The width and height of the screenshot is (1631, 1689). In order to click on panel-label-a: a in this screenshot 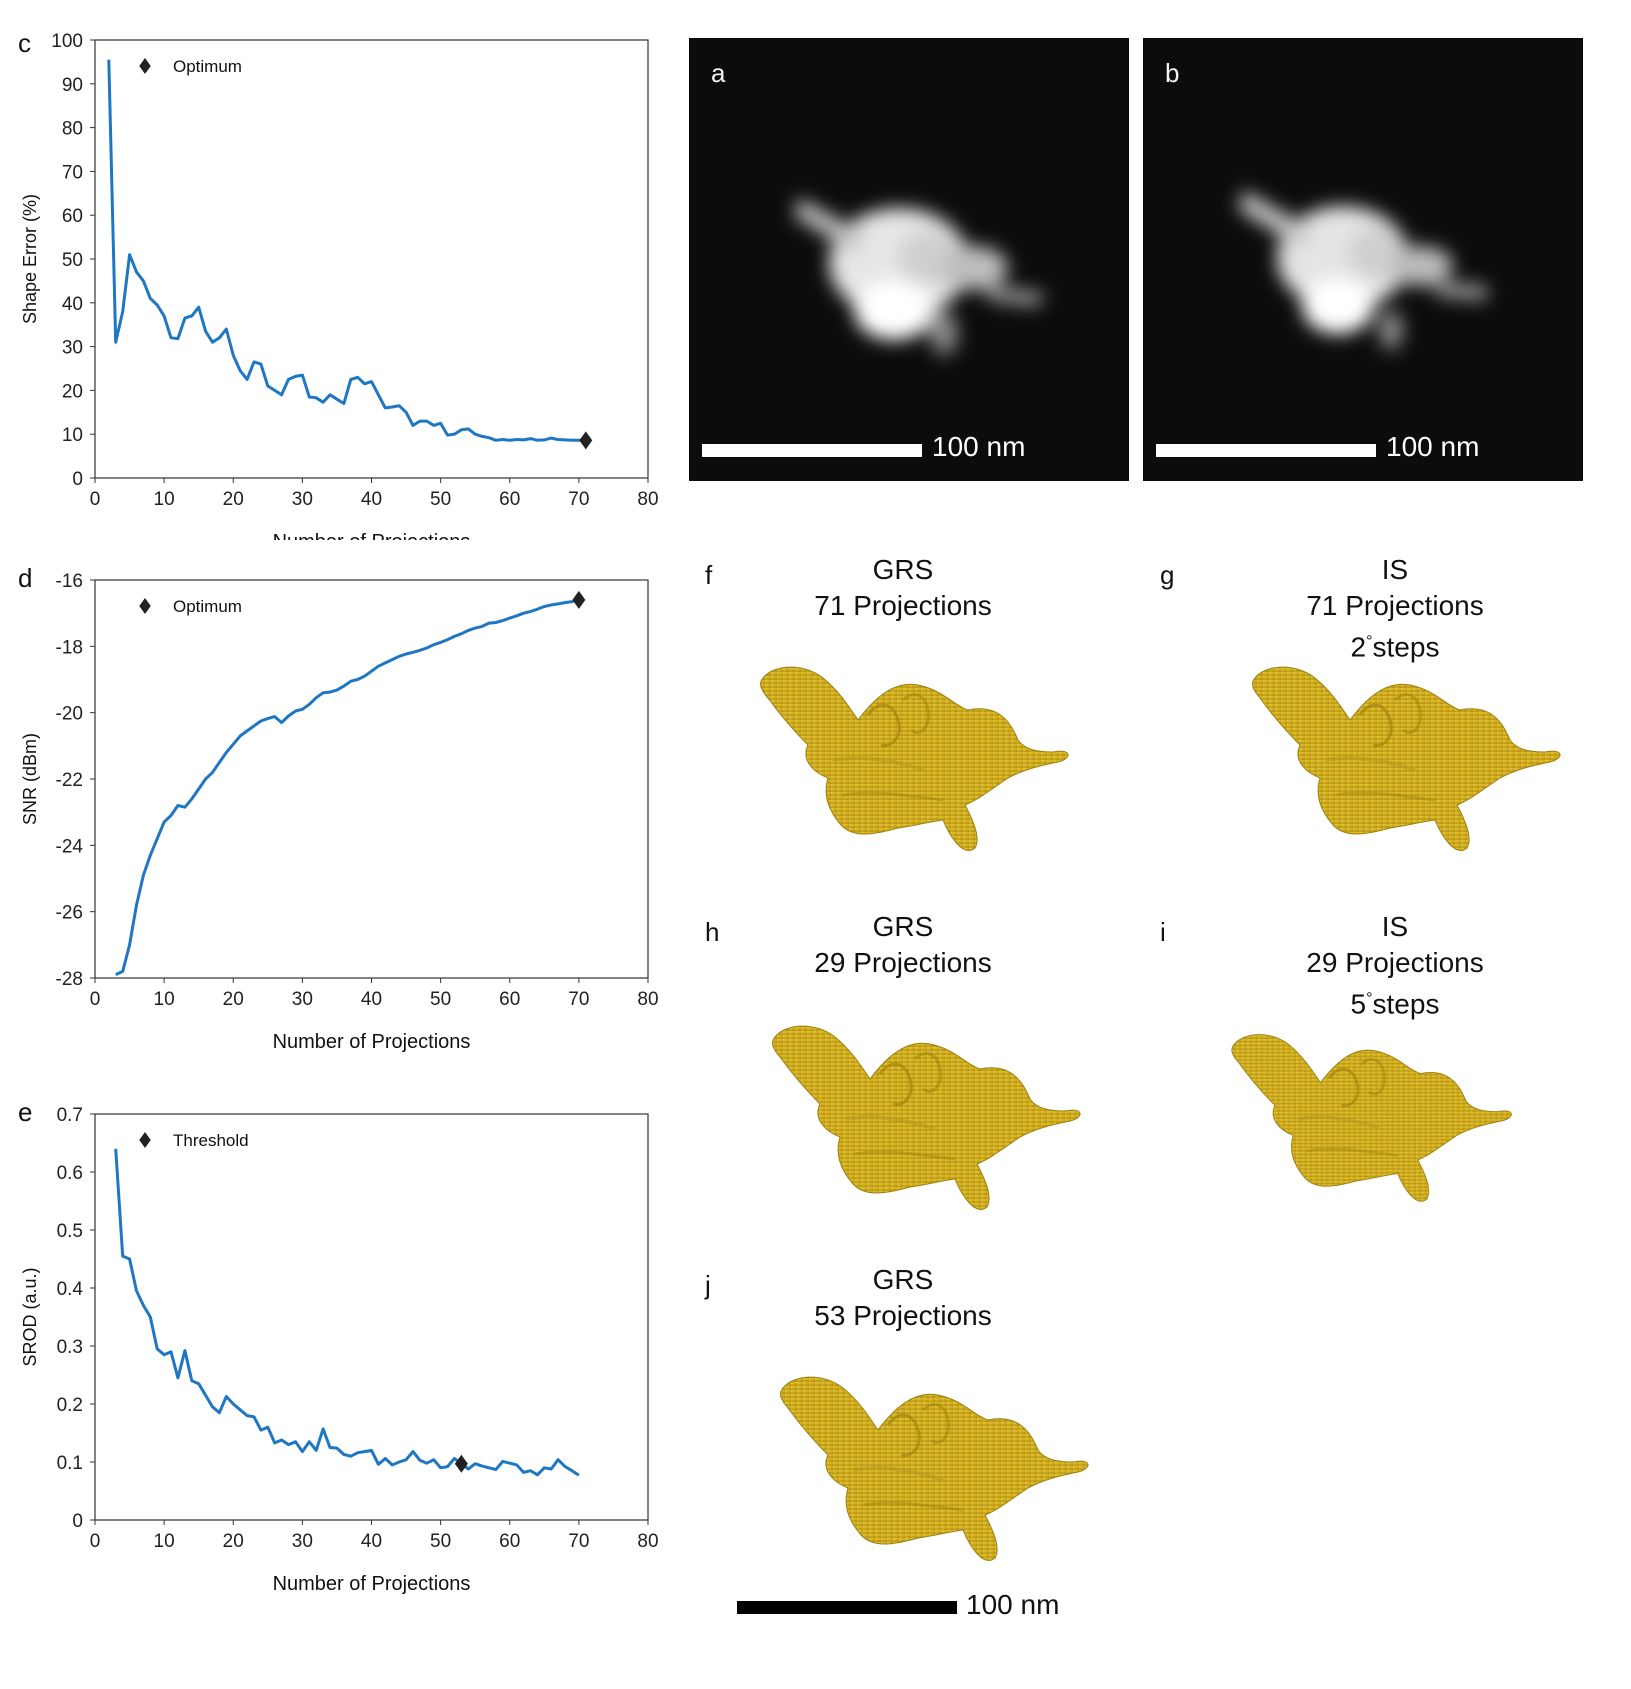, I will do `click(718, 73)`.